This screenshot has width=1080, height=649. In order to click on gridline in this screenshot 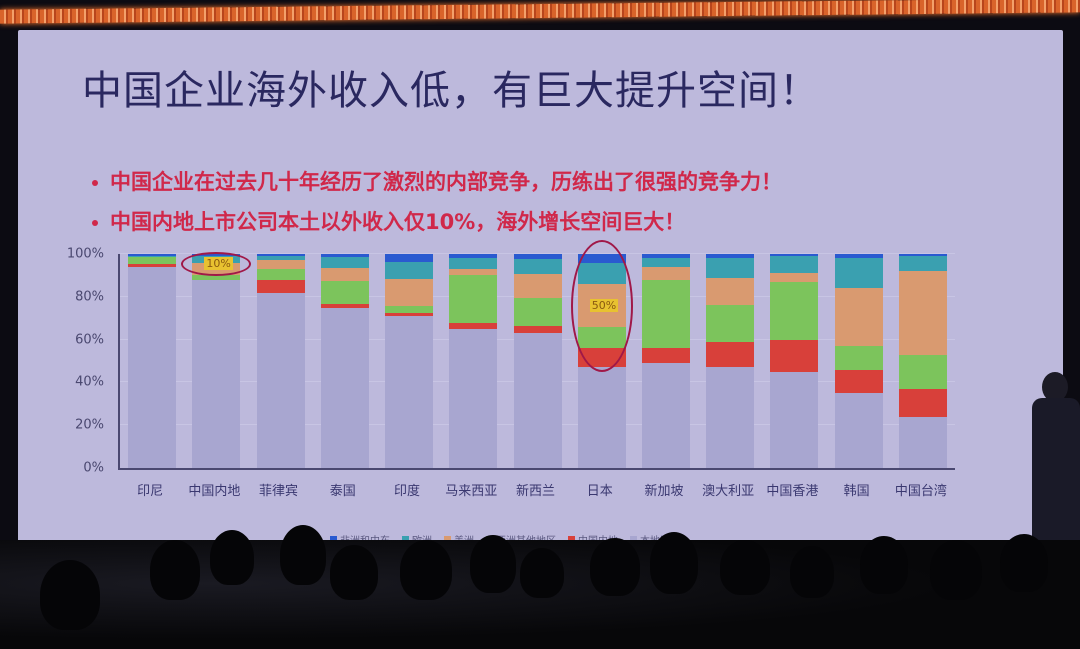, I will do `click(537, 253)`.